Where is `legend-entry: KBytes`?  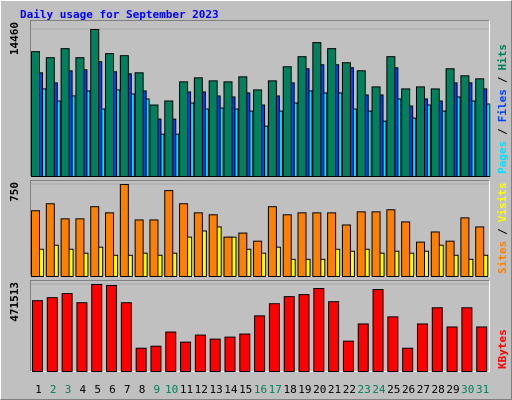 legend-entry: KBytes is located at coordinates (502, 349).